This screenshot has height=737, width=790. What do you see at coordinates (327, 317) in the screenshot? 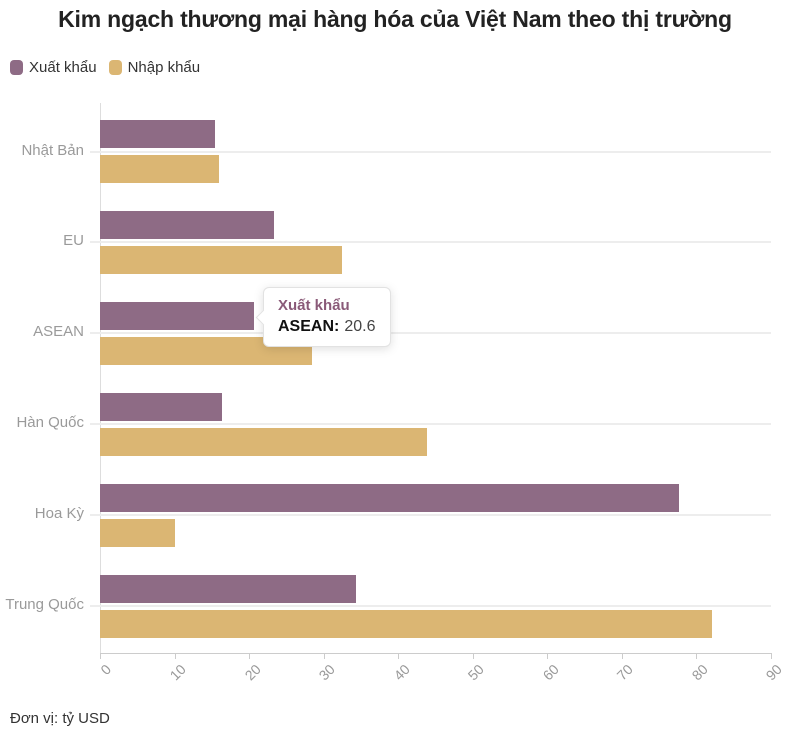
I see `tooltip: Xuất khẩu ASEAN: 20.6` at bounding box center [327, 317].